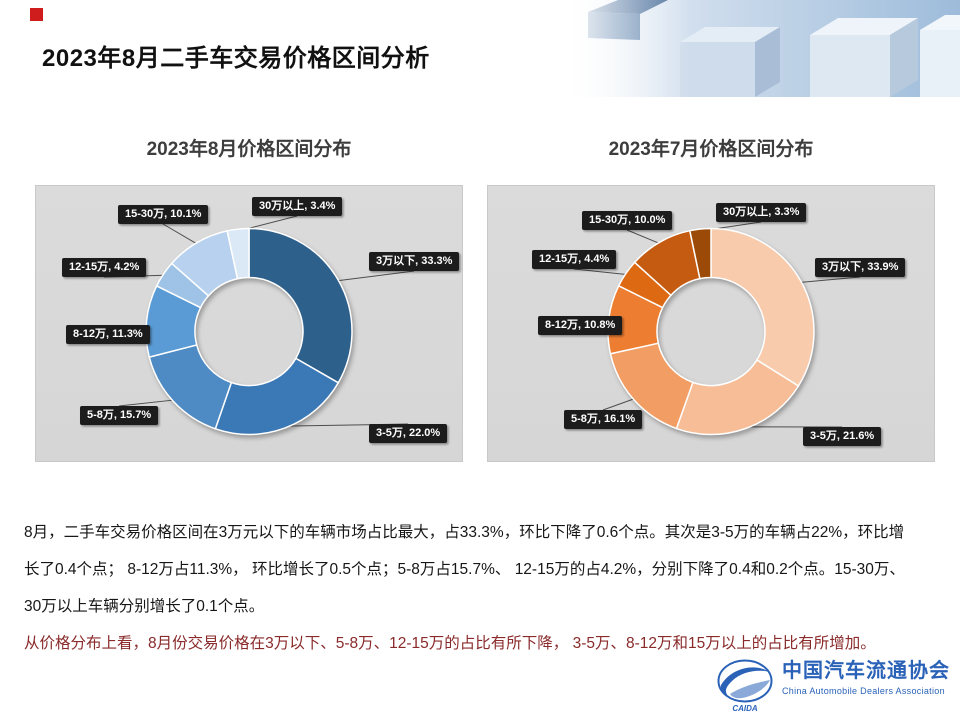  What do you see at coordinates (603, 419) in the screenshot?
I see `data-label-july-5-8: 5-8万, 16.1%` at bounding box center [603, 419].